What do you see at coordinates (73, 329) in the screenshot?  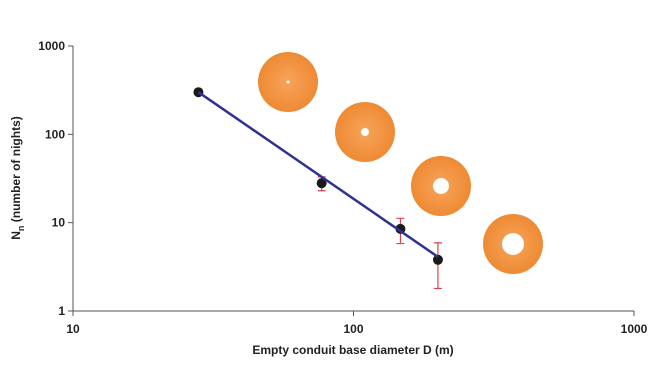 I see `x-tick-label: 10` at bounding box center [73, 329].